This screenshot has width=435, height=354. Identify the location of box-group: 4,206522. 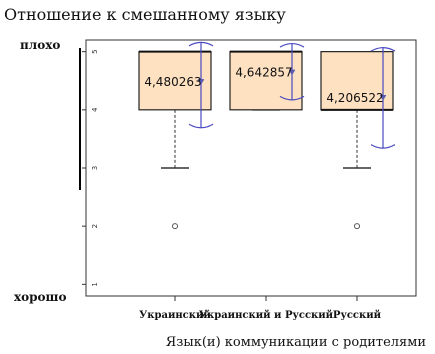
(358, 138).